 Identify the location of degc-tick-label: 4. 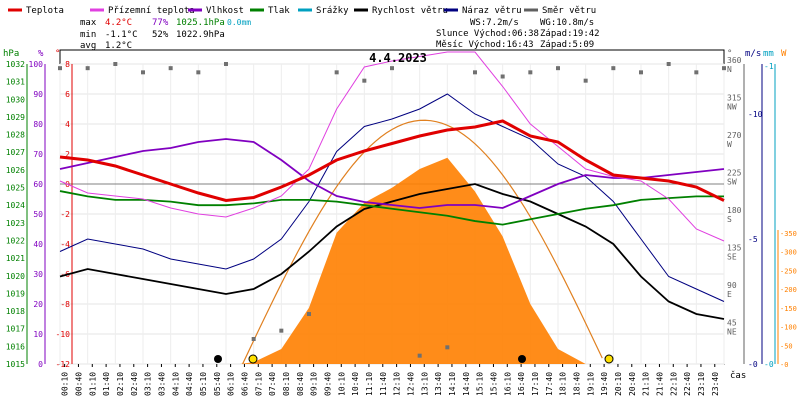
(67, 124).